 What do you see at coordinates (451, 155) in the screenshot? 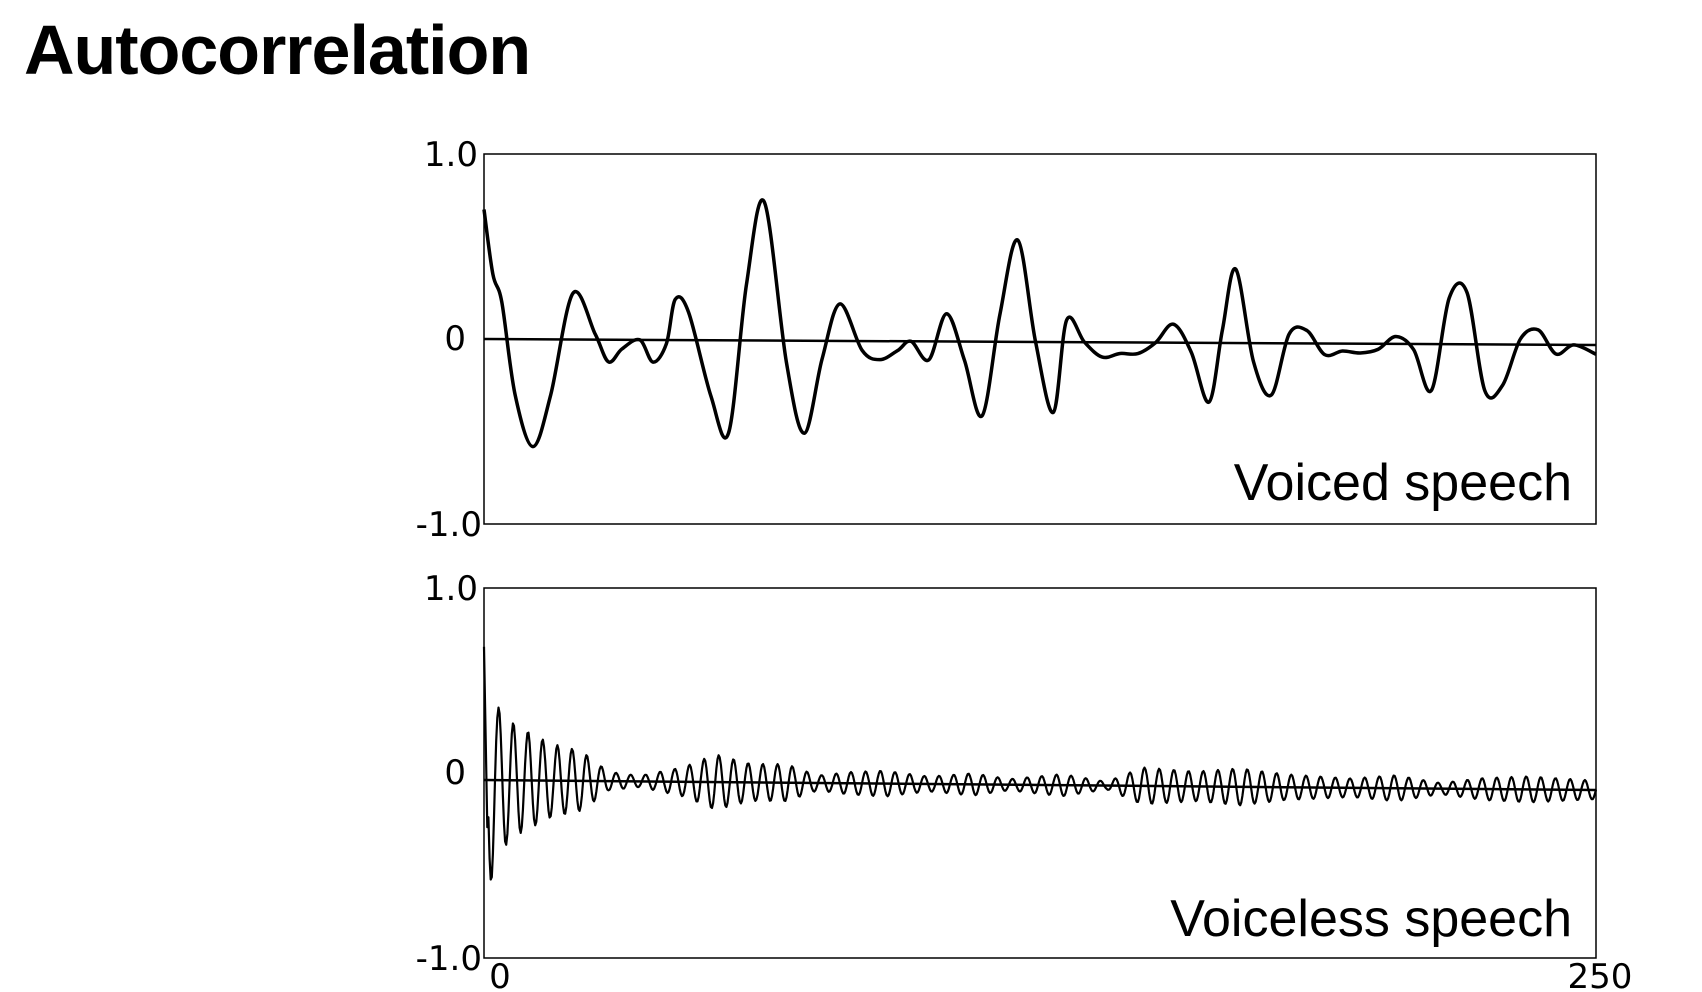
I see `voiced-ytick-top: 1.0` at bounding box center [451, 155].